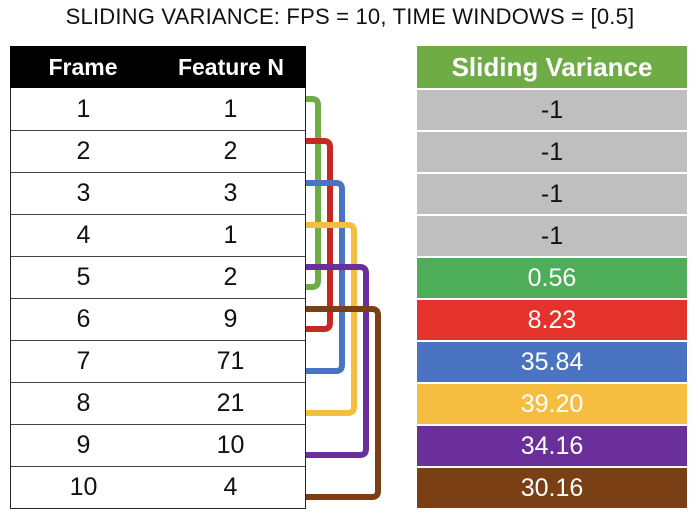 This screenshot has height=517, width=700. I want to click on frame-cell: 9, so click(83, 445).